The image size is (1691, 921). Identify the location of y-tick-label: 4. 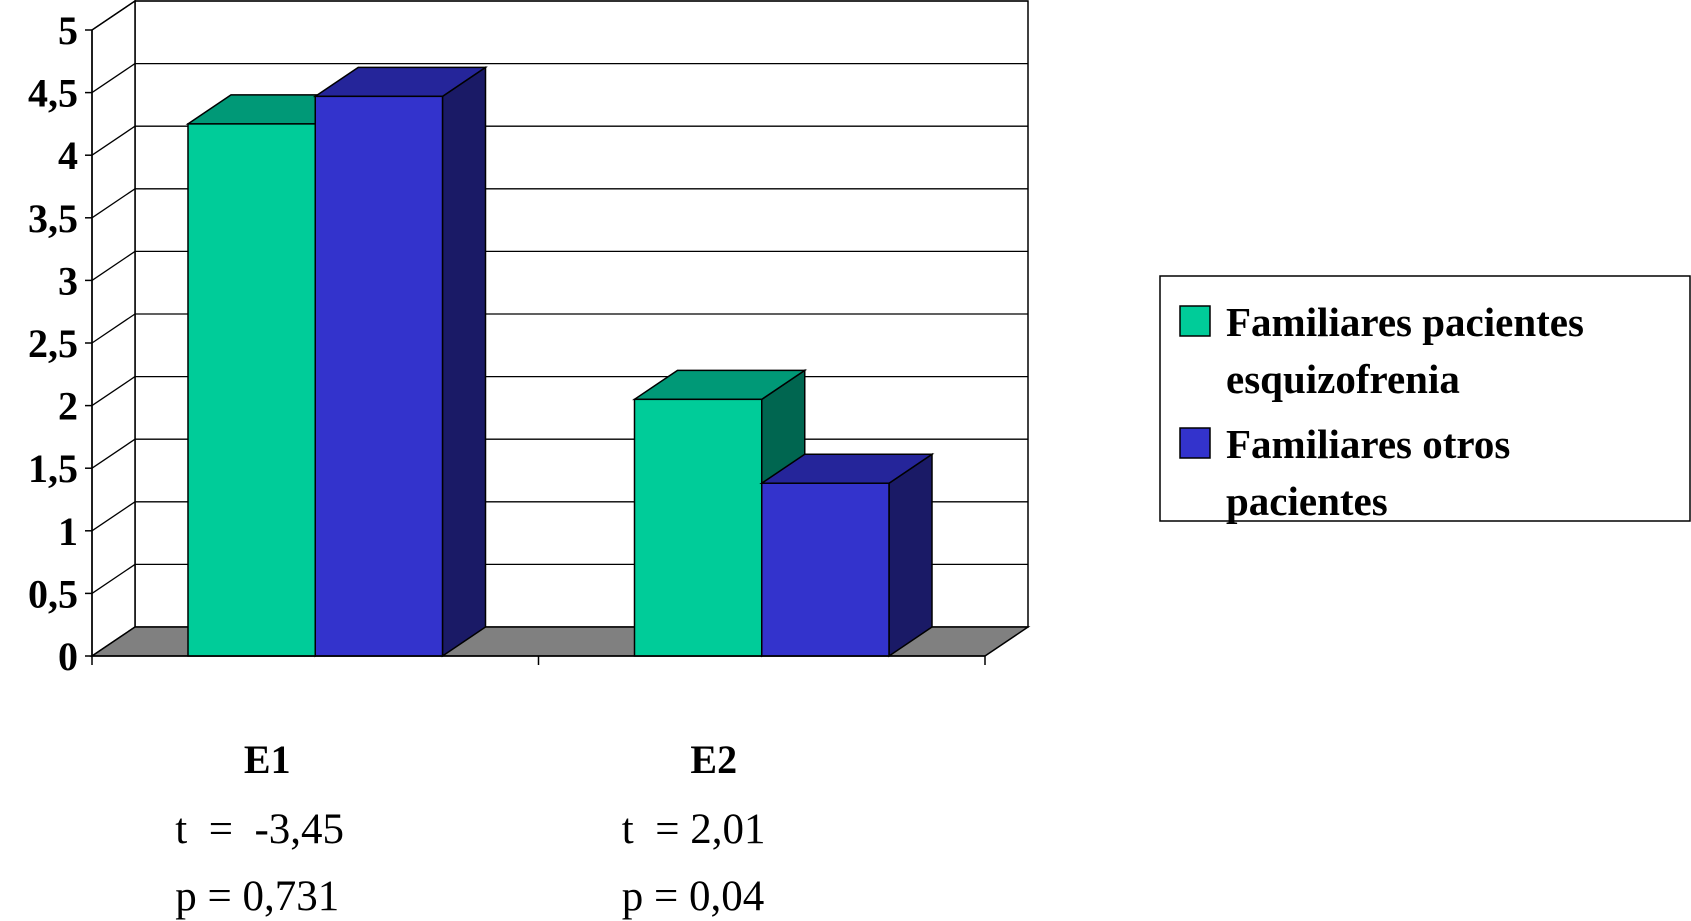
(68, 155).